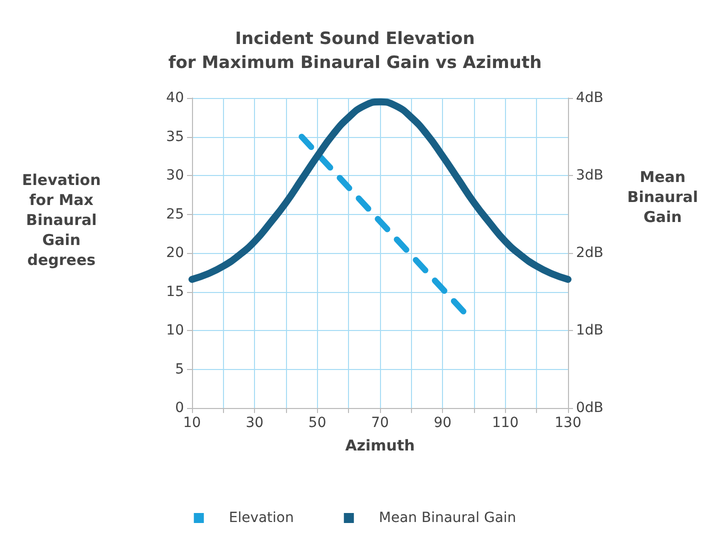 Image resolution: width=710 pixels, height=550 pixels. Describe the element at coordinates (590, 408) in the screenshot. I see `y2-tick-label: 0dB` at that location.